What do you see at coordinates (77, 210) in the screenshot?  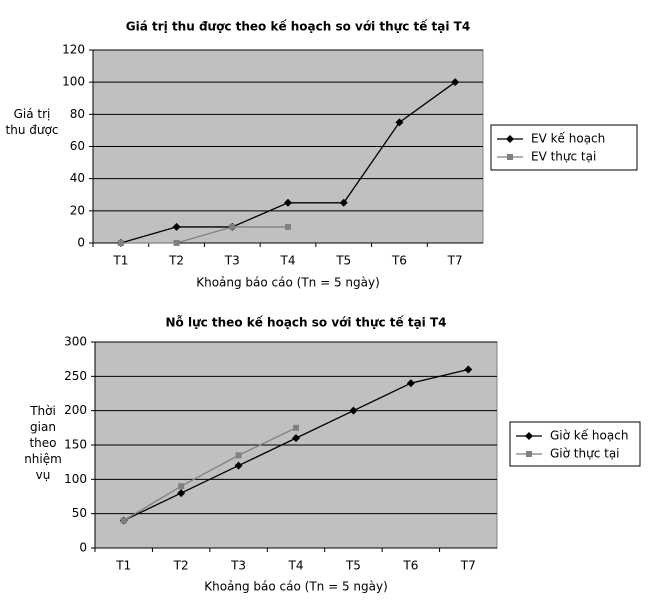 I see `y-tick-label: 20` at bounding box center [77, 210].